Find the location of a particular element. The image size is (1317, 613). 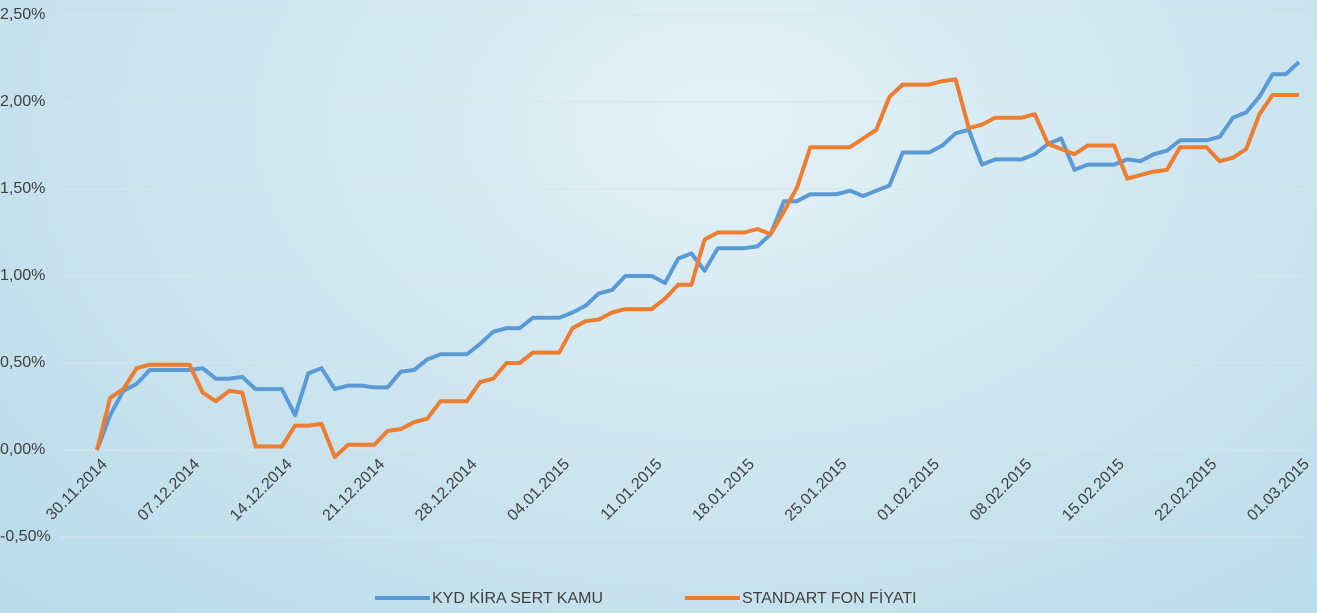

x-tick-label: 04.01.2015 is located at coordinates (538, 490).